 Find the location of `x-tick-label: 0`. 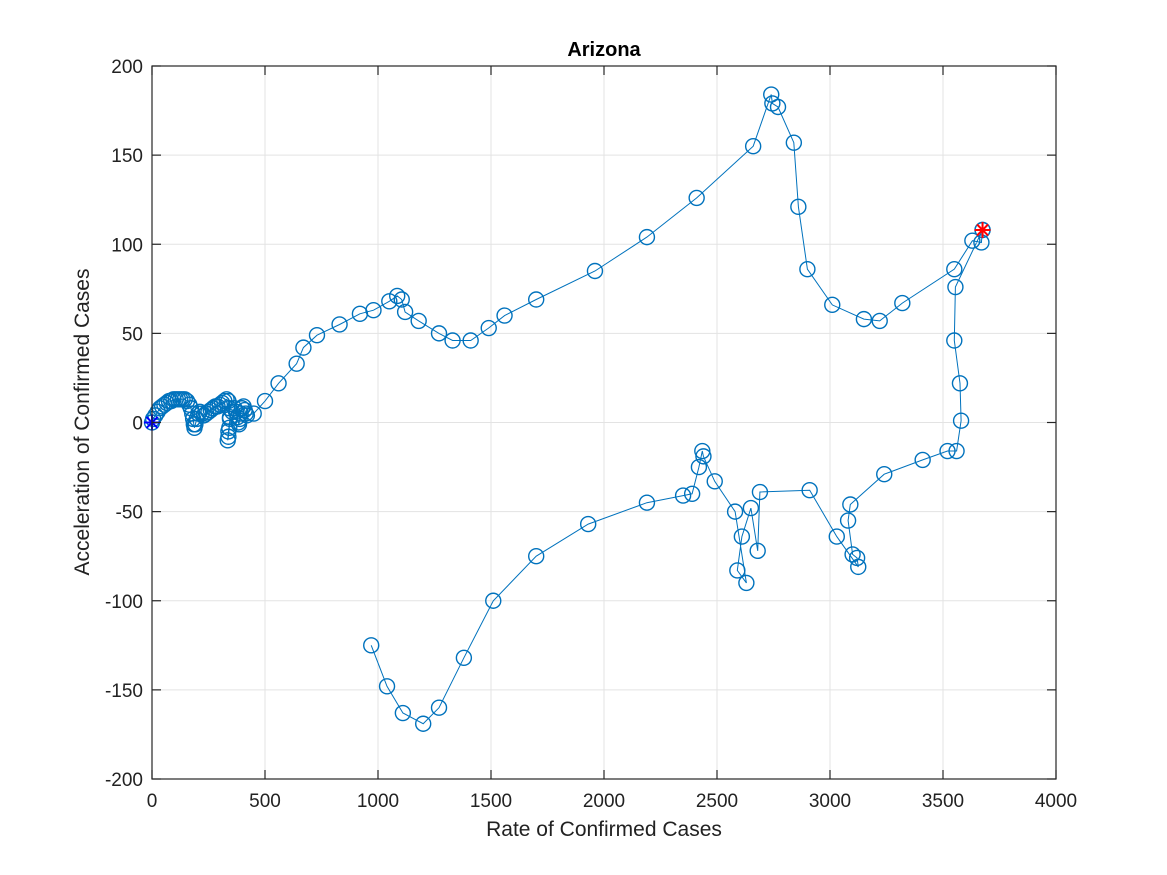

x-tick-label: 0 is located at coordinates (152, 801).